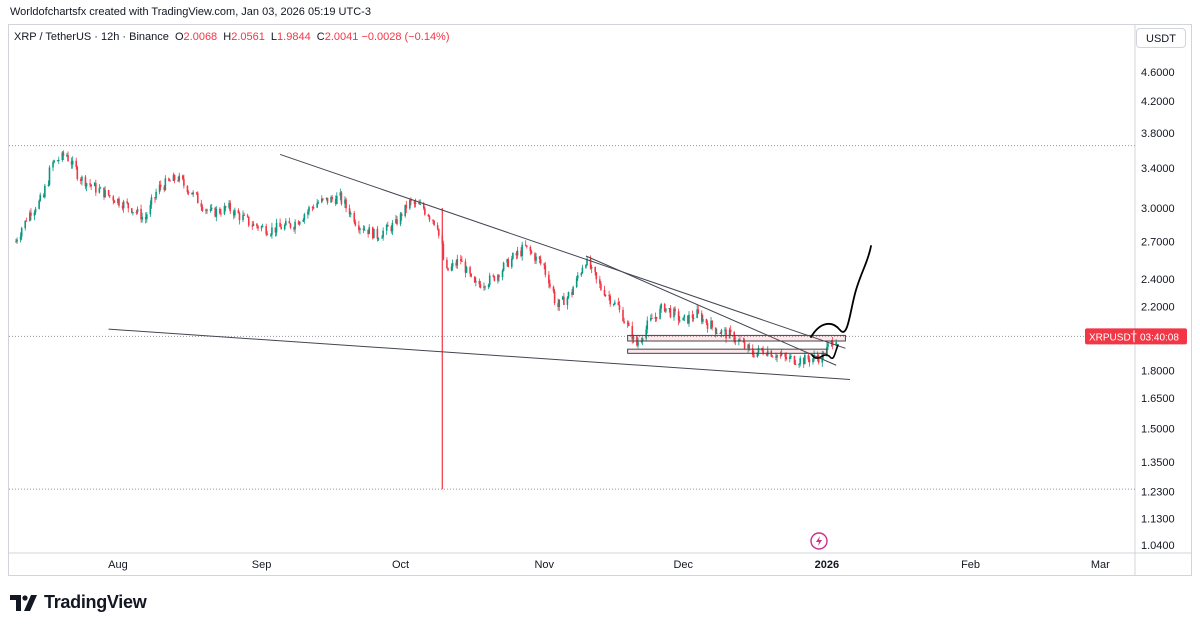  What do you see at coordinates (118, 565) in the screenshot?
I see `x-tick-label: Aug` at bounding box center [118, 565].